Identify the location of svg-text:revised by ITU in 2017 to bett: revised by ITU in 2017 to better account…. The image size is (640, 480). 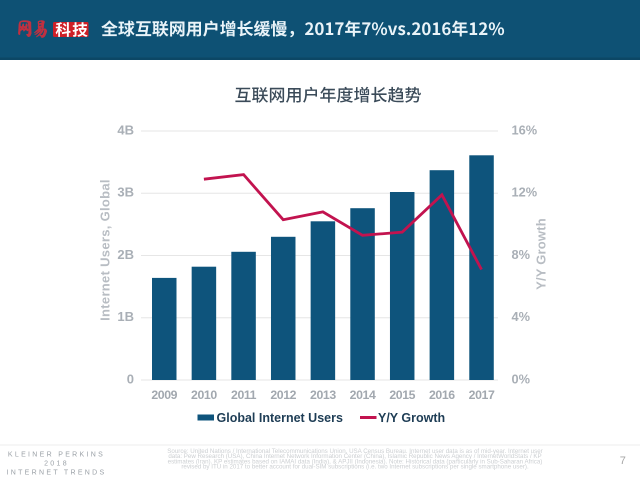
(355, 467).